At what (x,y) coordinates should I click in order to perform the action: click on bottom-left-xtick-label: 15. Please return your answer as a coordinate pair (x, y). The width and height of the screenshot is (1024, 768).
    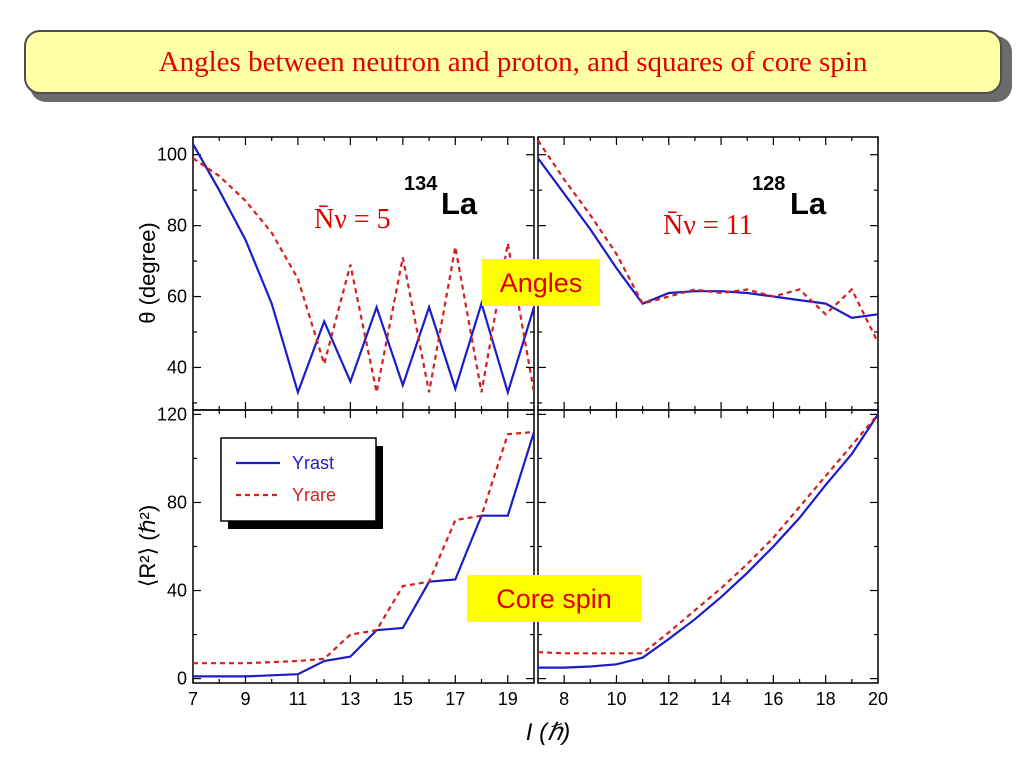
    Looking at the image, I should click on (403, 699).